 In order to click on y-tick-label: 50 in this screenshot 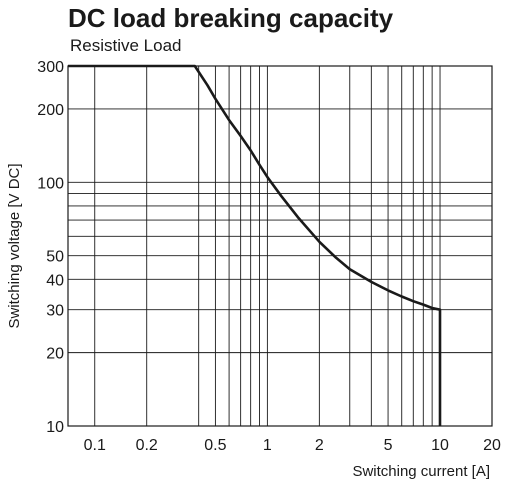, I will do `click(55, 257)`.